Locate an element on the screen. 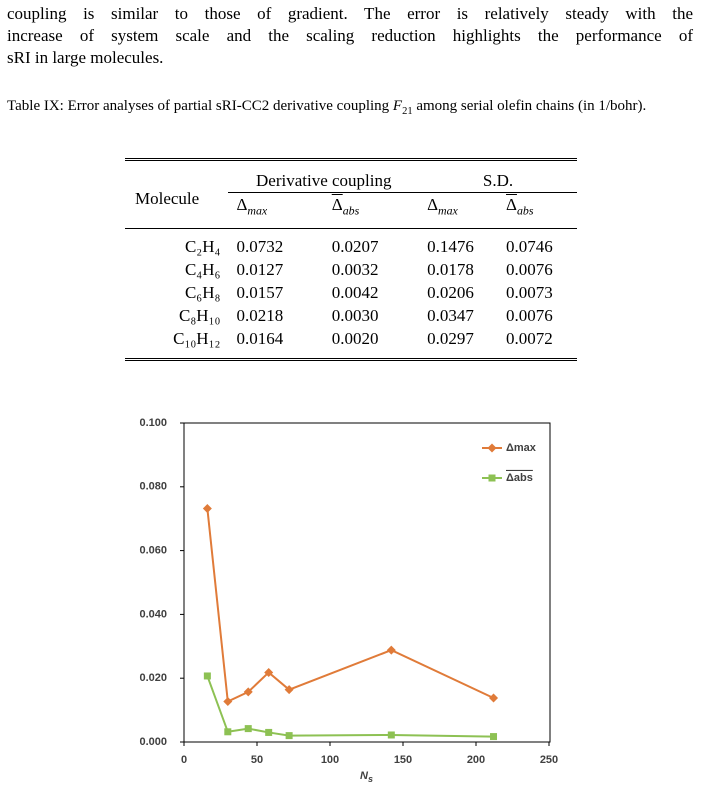  y-tick-label: 0.000 is located at coordinates (153, 742).